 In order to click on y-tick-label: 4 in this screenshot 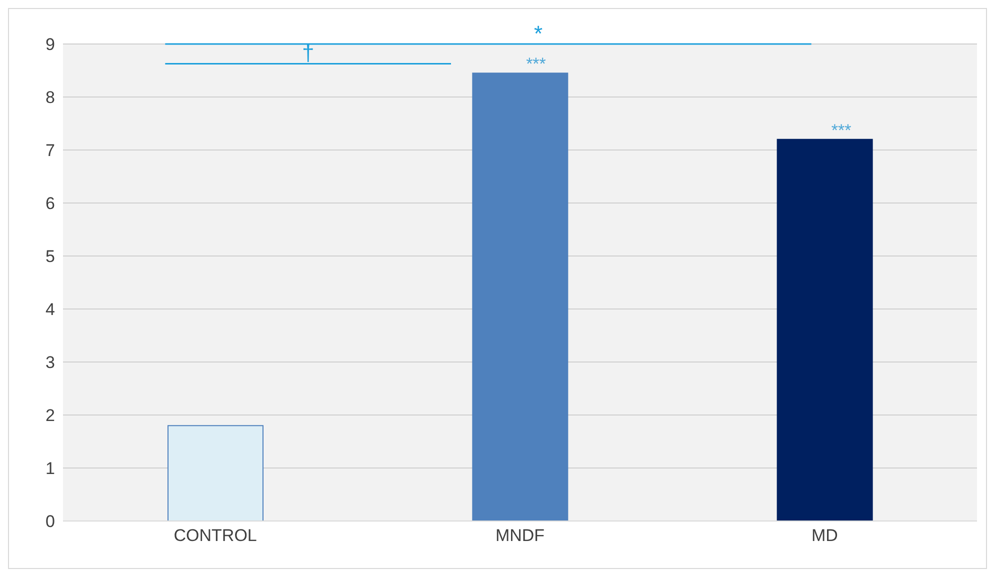, I will do `click(50, 310)`.